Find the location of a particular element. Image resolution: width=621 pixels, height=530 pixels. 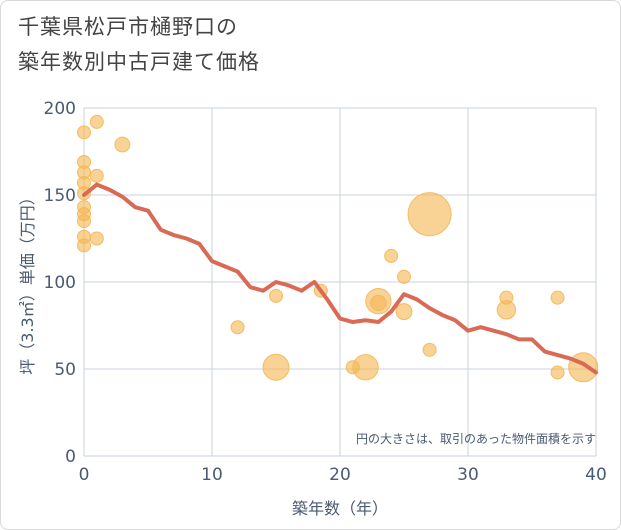

y-tick-label: 100 is located at coordinates (60, 283).